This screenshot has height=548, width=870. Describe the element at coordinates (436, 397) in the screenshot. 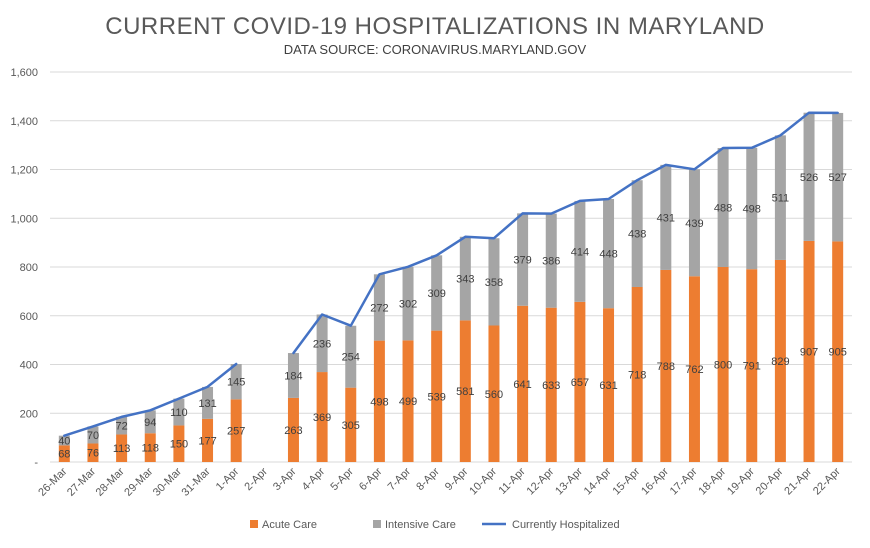

I see `data-label-acute-care: 539` at that location.